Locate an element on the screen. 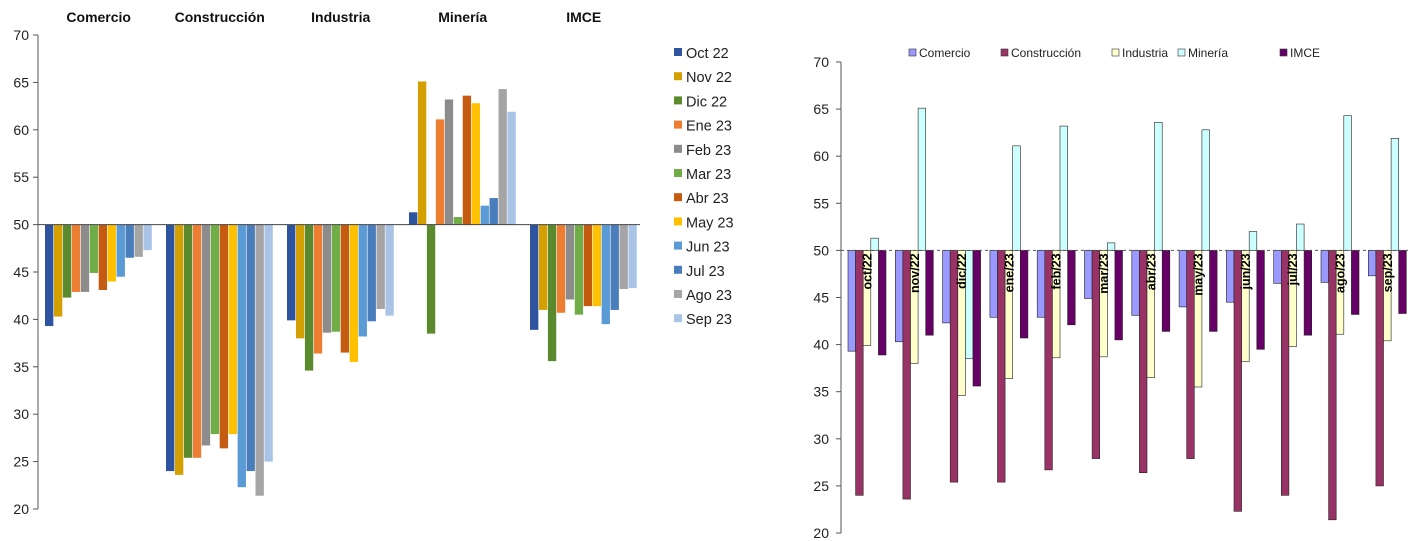 The width and height of the screenshot is (1412, 541). right-bar-dic-22-imce is located at coordinates (976, 318).